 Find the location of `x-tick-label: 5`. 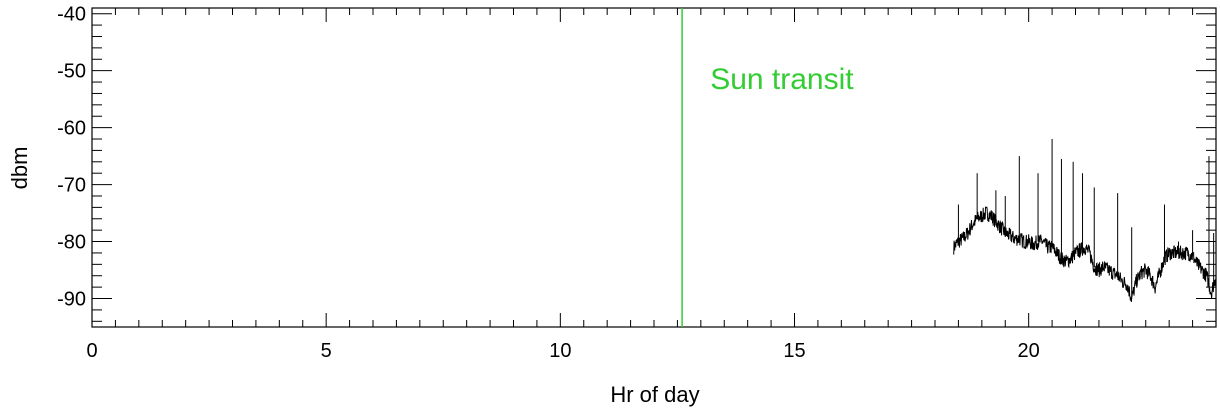

x-tick-label: 5 is located at coordinates (326, 351).